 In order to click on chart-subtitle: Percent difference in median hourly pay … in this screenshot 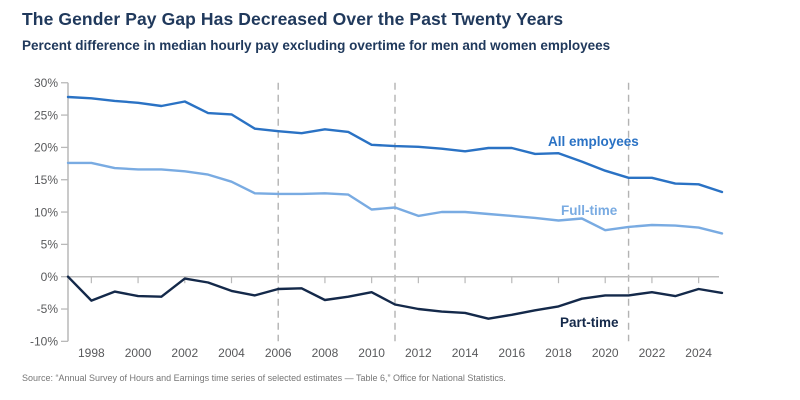, I will do `click(316, 45)`.